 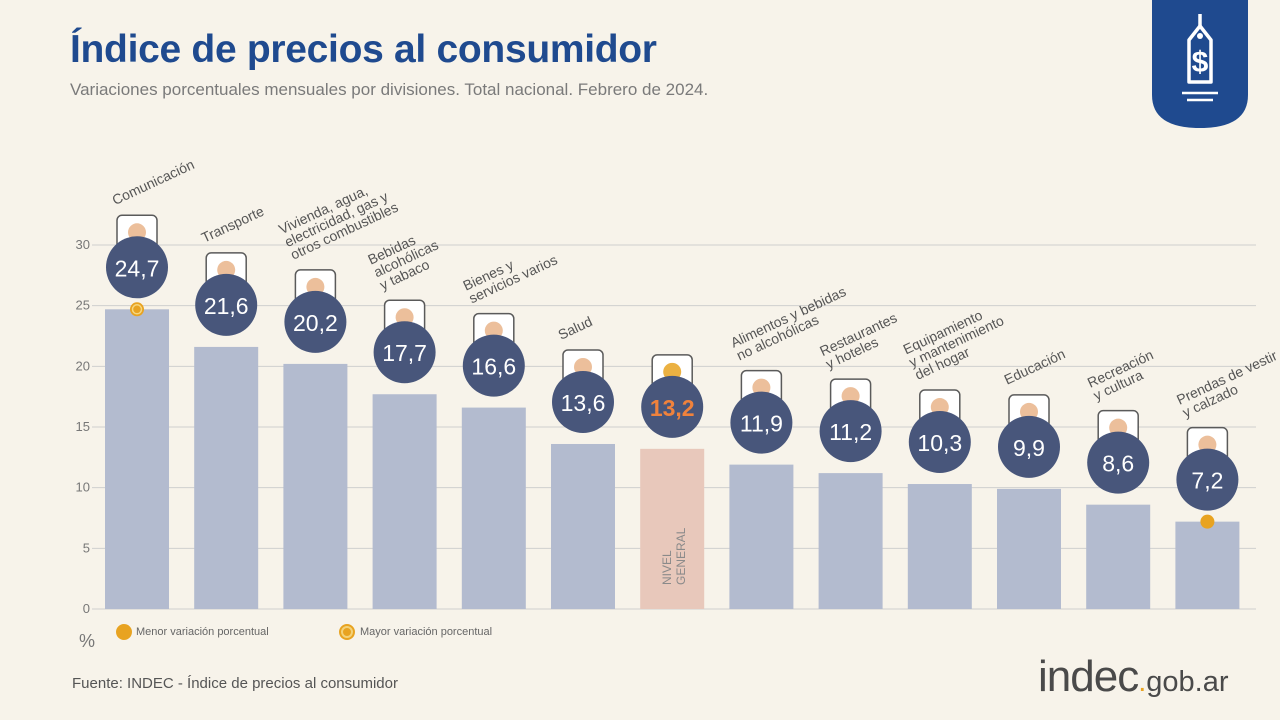 I want to click on value-label: 8,6, so click(x=1118, y=464).